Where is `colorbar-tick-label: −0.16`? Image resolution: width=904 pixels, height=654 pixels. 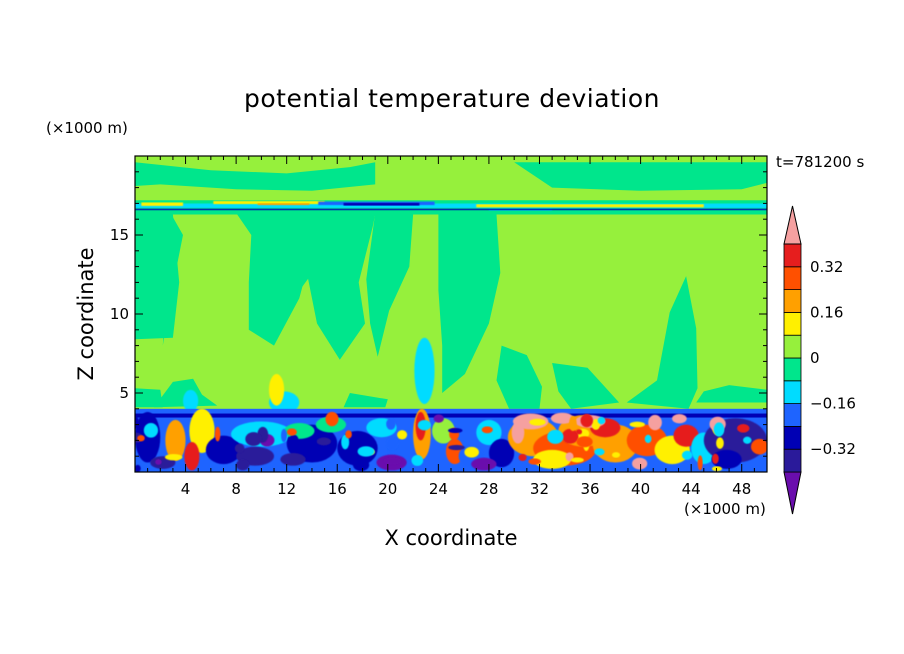 colorbar-tick-label: −0.16 is located at coordinates (833, 404).